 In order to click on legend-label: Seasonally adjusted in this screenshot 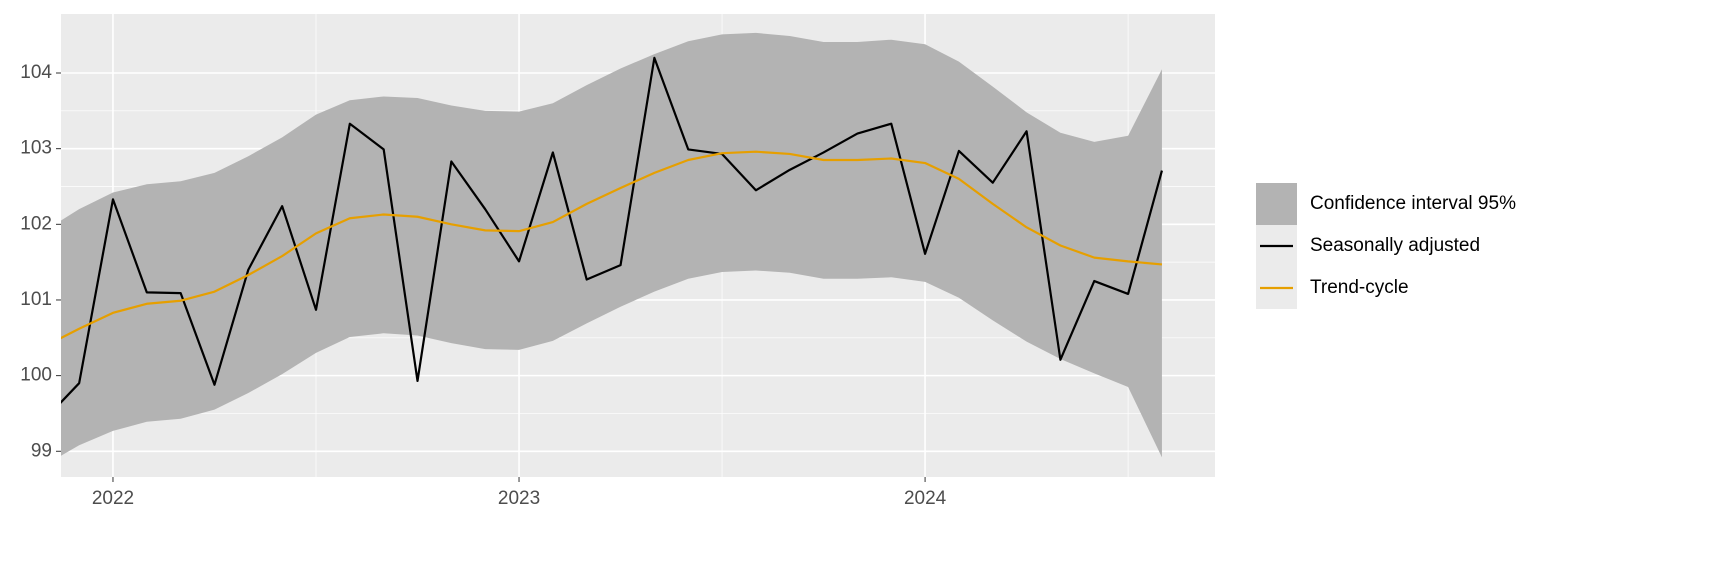, I will do `click(1395, 245)`.